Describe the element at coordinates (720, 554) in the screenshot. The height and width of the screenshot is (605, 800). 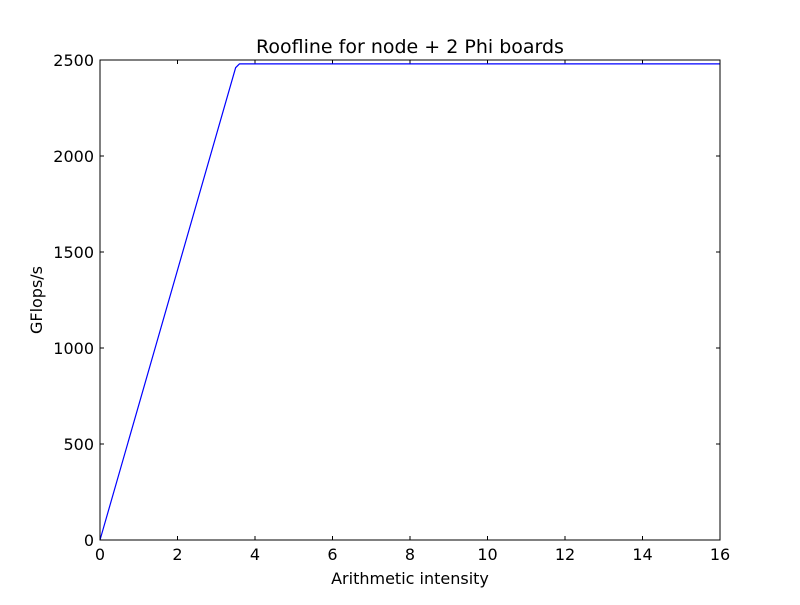
I see `x-tick-label: 16` at that location.